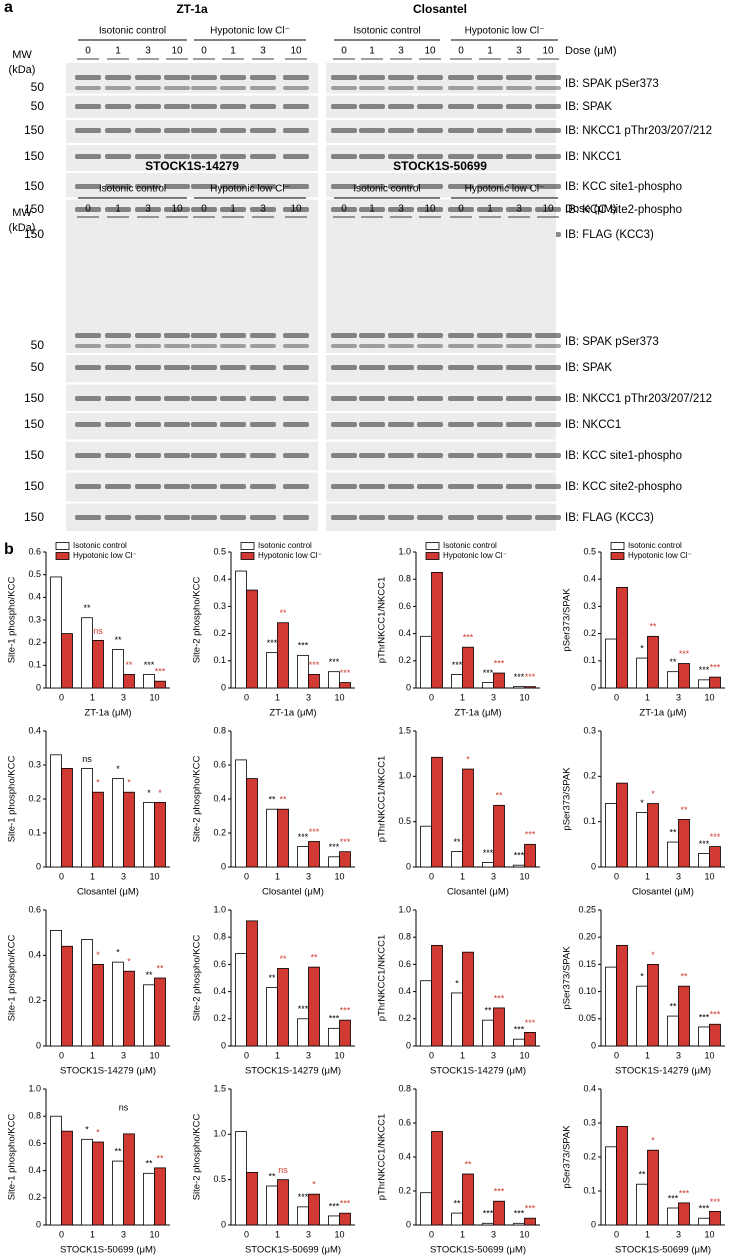 This screenshot has height=1260, width=739. Describe the element at coordinates (638, 399) in the screenshot. I see `ib-label: IB: NKCC1 pThr203/207/212` at that location.